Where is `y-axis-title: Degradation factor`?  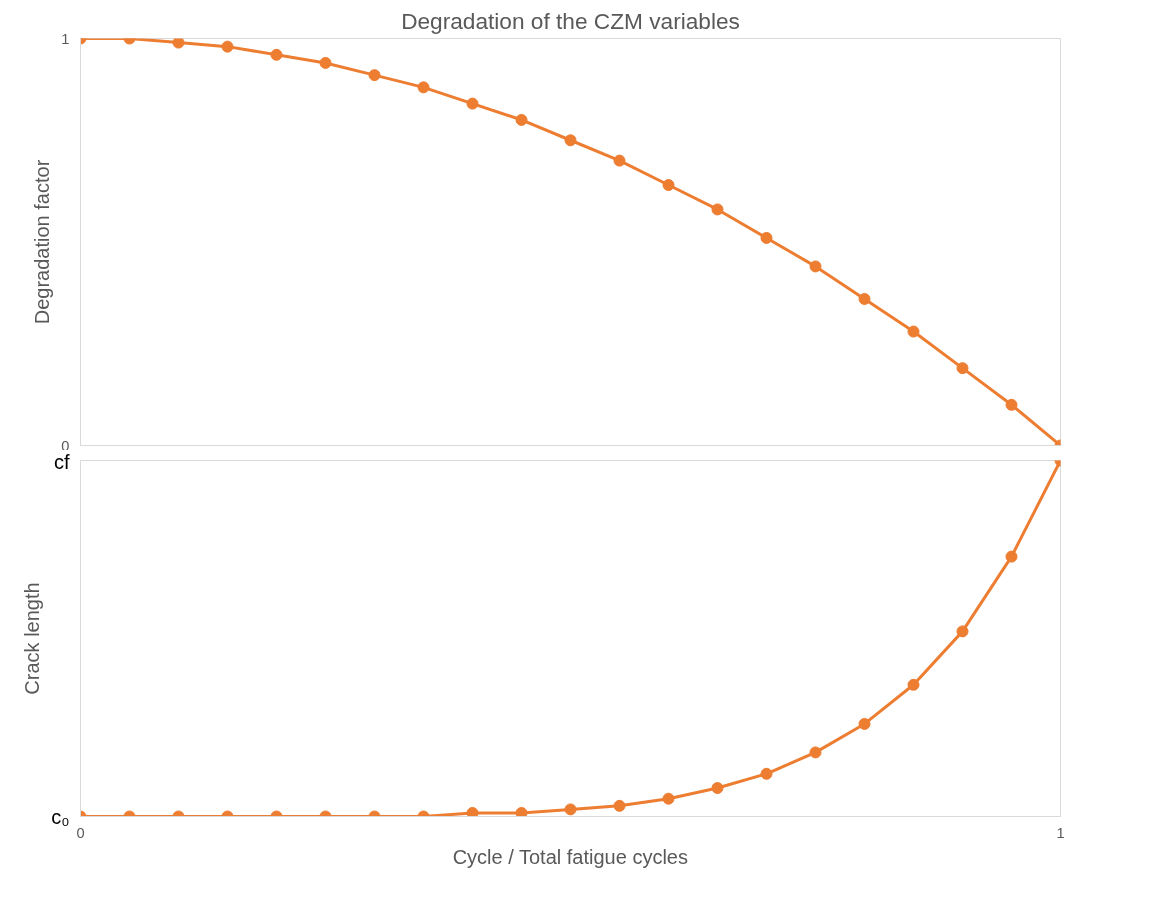
y-axis-title: Degradation factor is located at coordinates (42, 242).